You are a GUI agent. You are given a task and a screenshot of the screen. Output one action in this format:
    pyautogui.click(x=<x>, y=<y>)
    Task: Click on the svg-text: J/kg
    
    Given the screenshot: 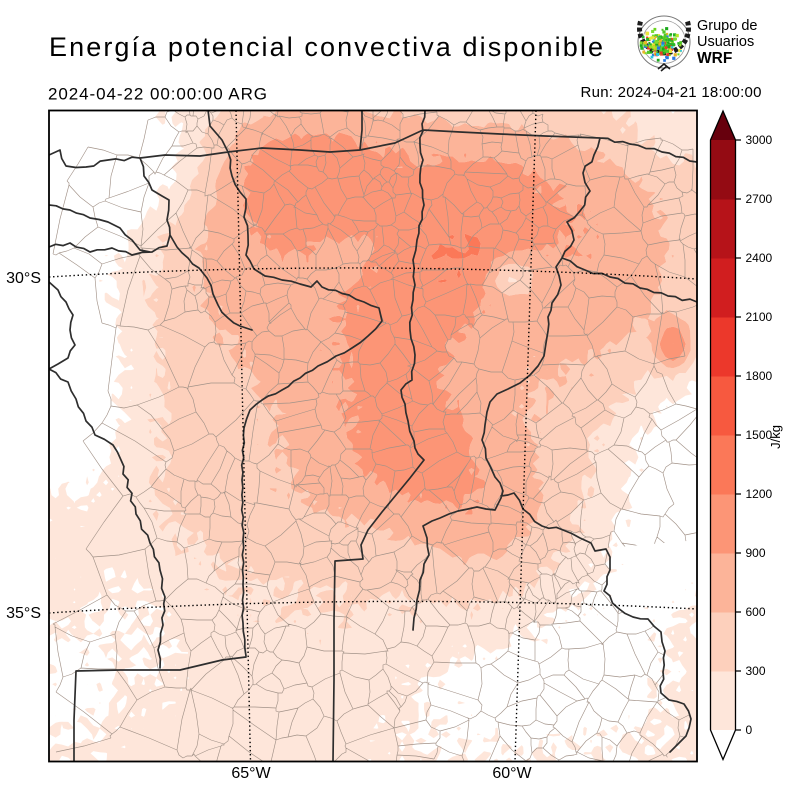 What is the action you would take?
    pyautogui.click(x=775, y=437)
    